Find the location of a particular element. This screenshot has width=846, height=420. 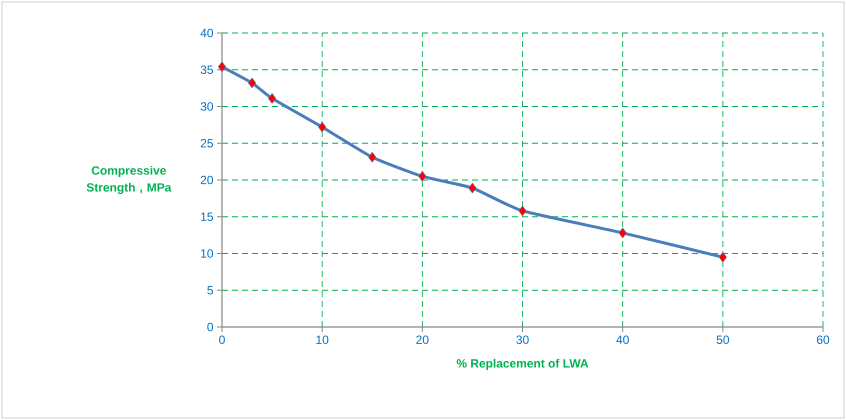

y-tick-label: 20 is located at coordinates (207, 180).